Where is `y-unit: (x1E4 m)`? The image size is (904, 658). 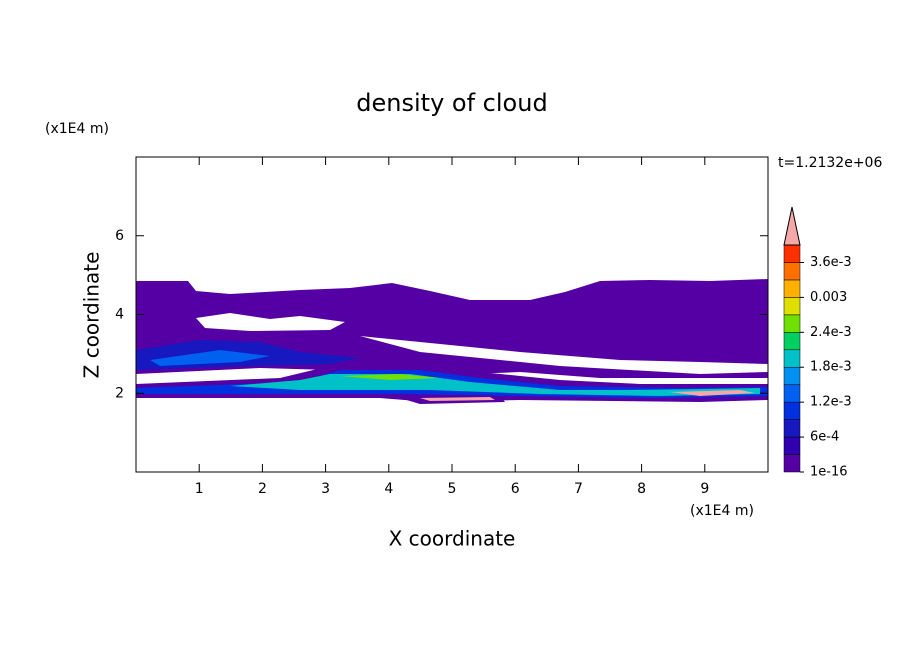 y-unit: (x1E4 m) is located at coordinates (77, 129).